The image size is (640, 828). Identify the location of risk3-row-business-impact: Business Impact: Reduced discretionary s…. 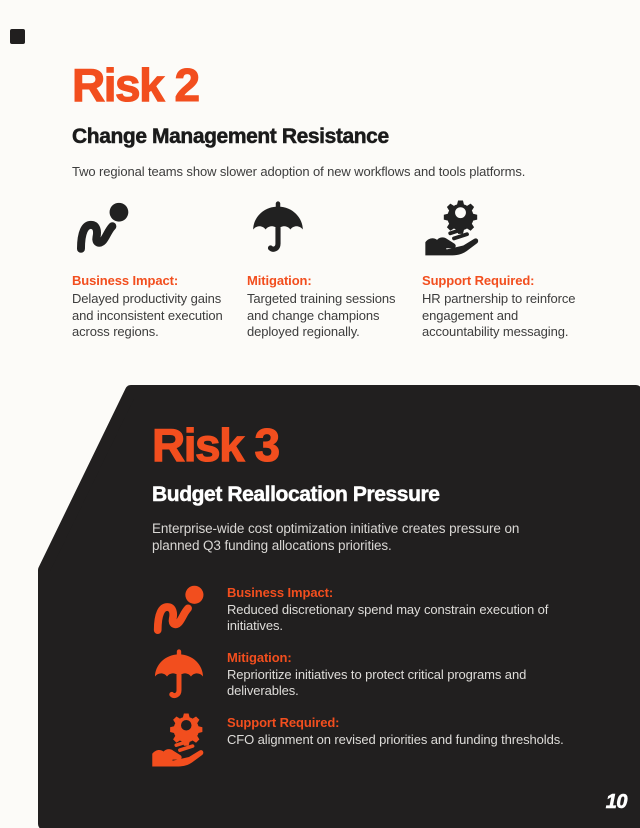
(370, 612).